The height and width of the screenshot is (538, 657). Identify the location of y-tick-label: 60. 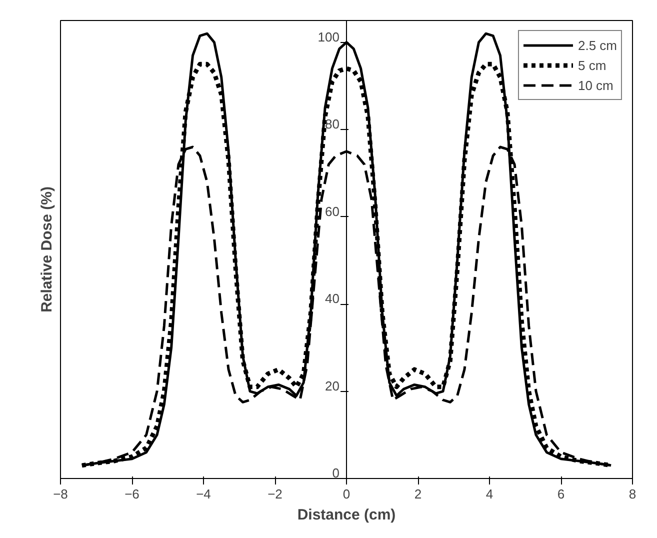
(332, 211).